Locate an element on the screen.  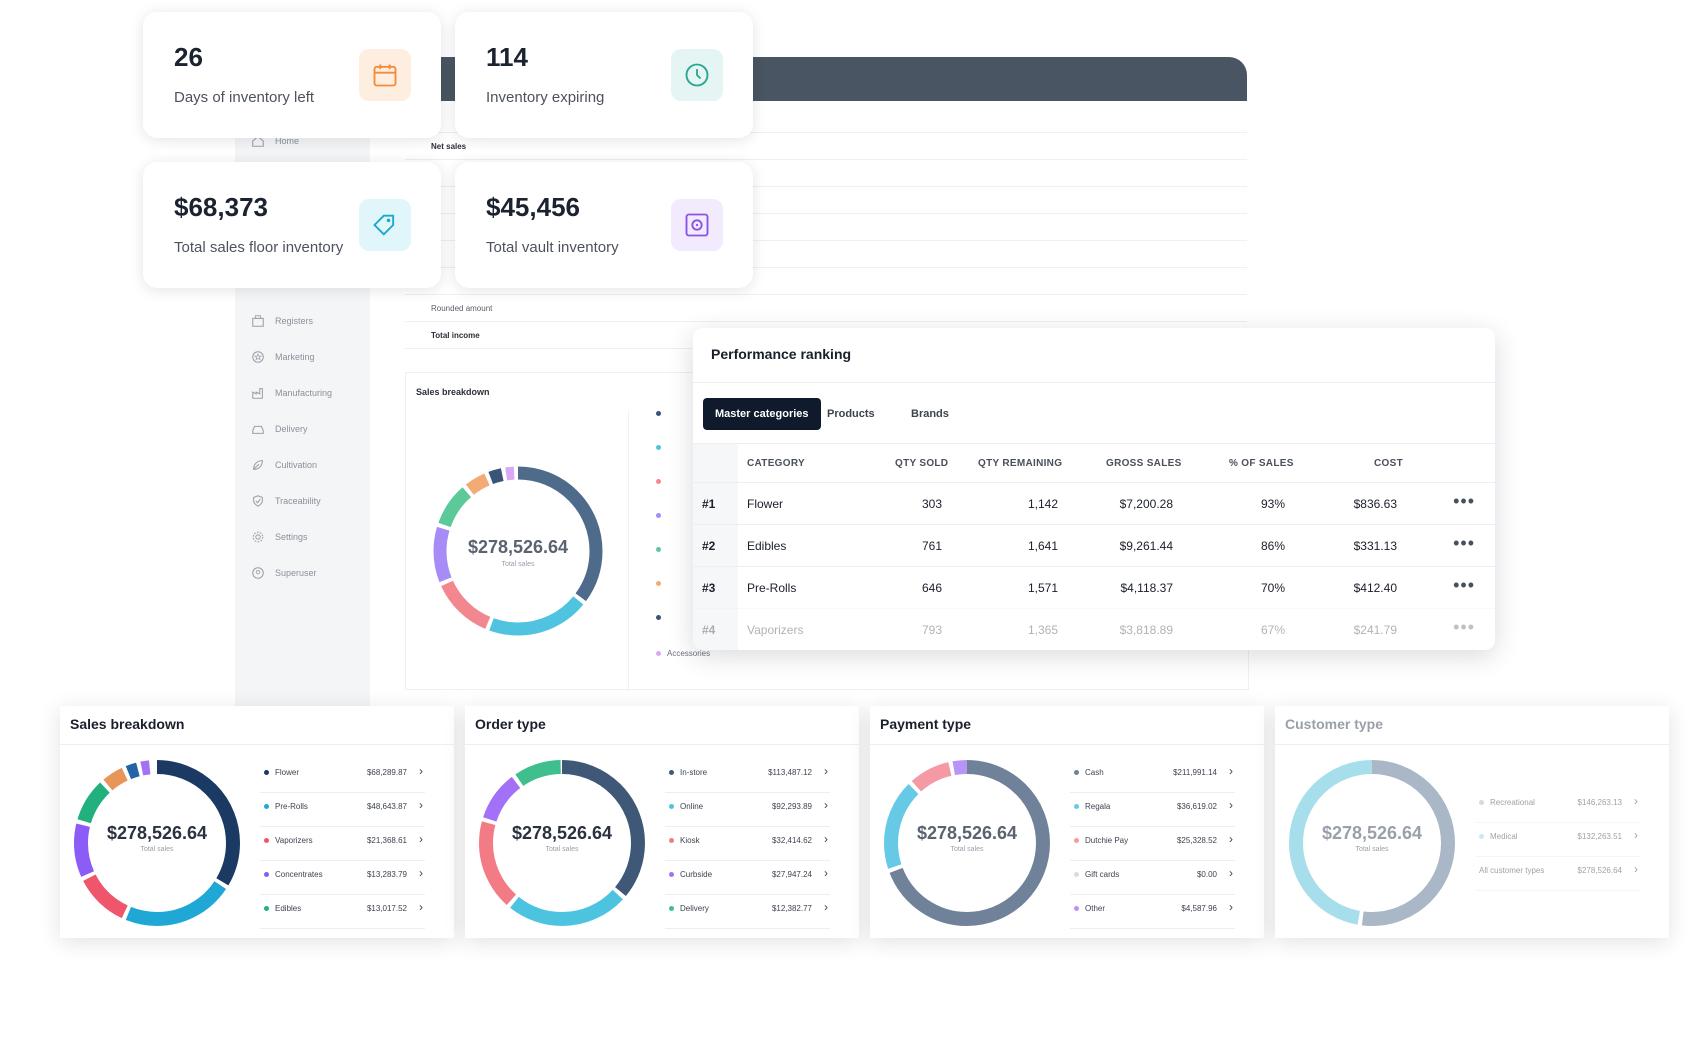
legend-value: $48,643.87 is located at coordinates (386, 806).